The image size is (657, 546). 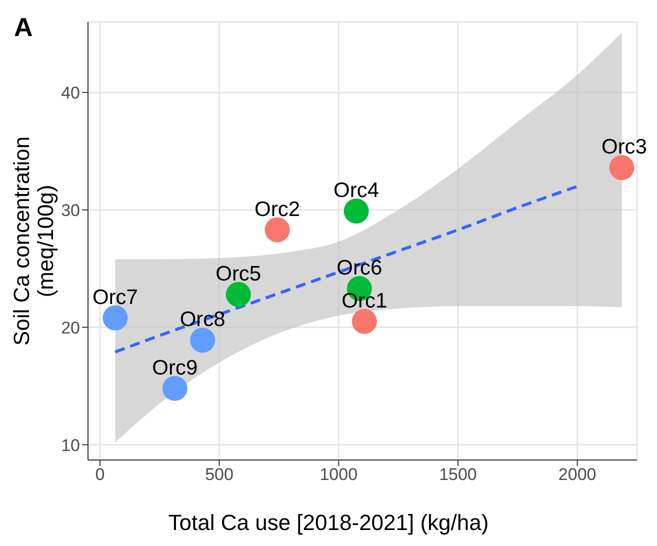 I want to click on chart-title: A, so click(x=23, y=27).